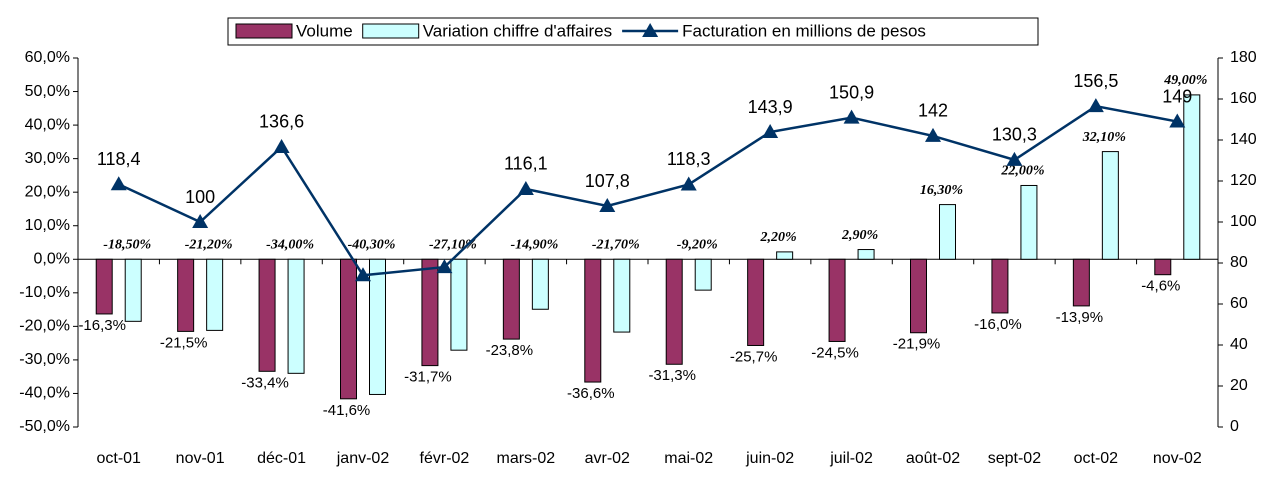 The height and width of the screenshot is (496, 1270). Describe the element at coordinates (1234, 426) in the screenshot. I see `y2-tick-label: 0` at that location.